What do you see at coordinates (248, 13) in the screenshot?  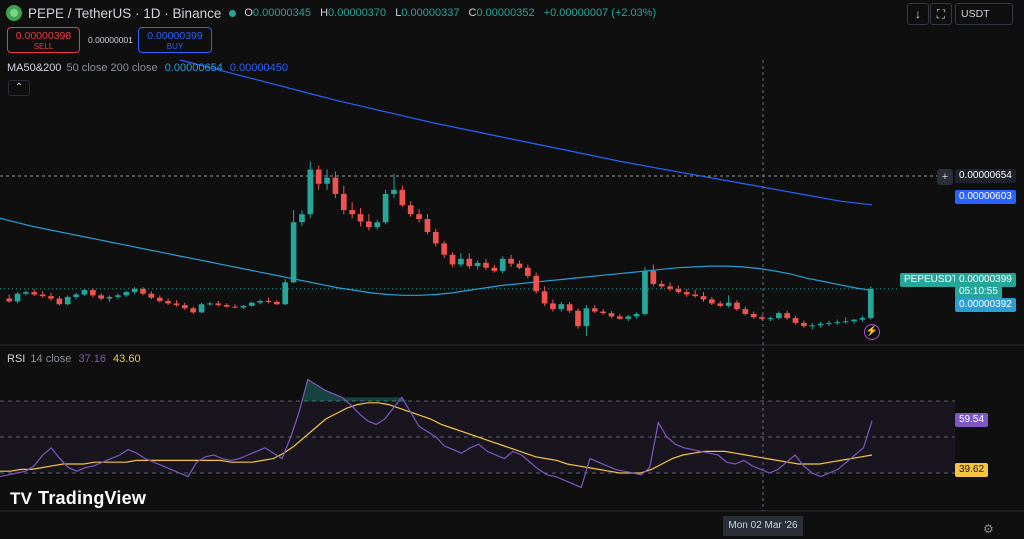 I see `open-key: O` at bounding box center [248, 13].